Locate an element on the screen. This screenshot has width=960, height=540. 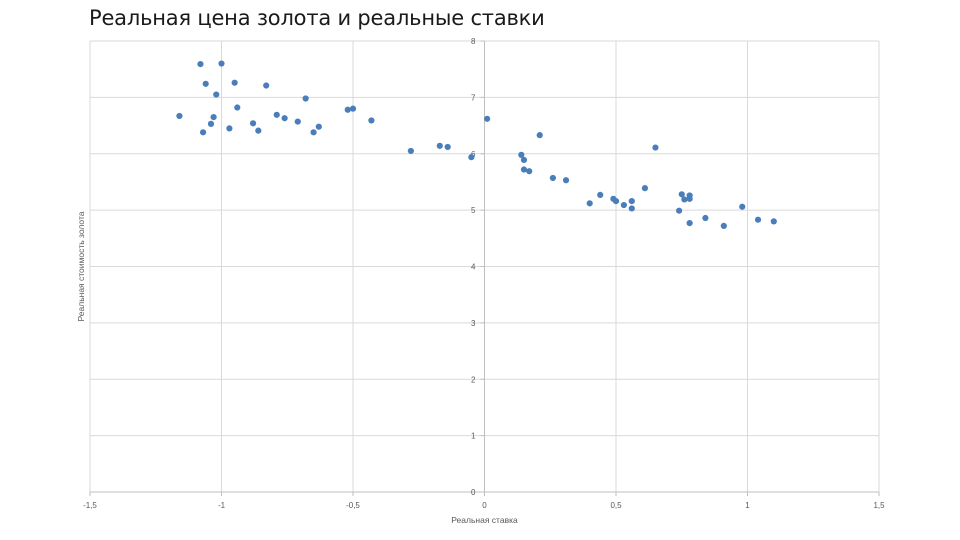
y-tick-label: 1 is located at coordinates (473, 436).